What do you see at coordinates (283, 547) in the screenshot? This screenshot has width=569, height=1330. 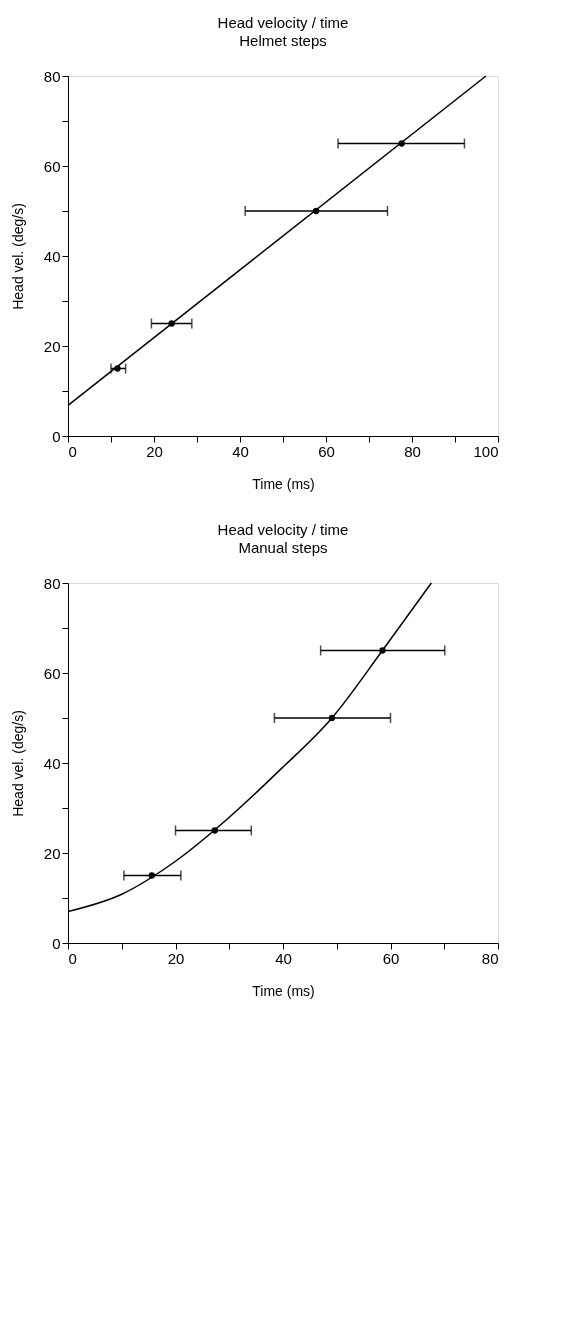 I see `chart-subtitle: Manual steps` at bounding box center [283, 547].